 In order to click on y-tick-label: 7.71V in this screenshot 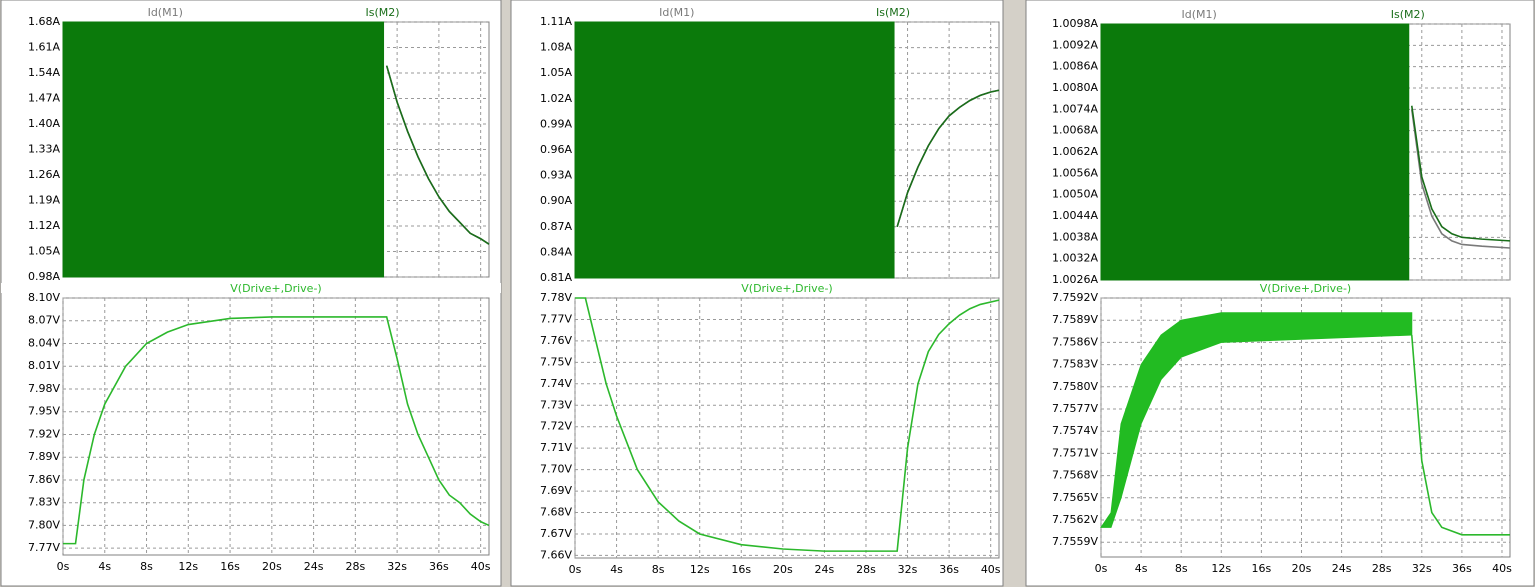, I will do `click(556, 447)`.